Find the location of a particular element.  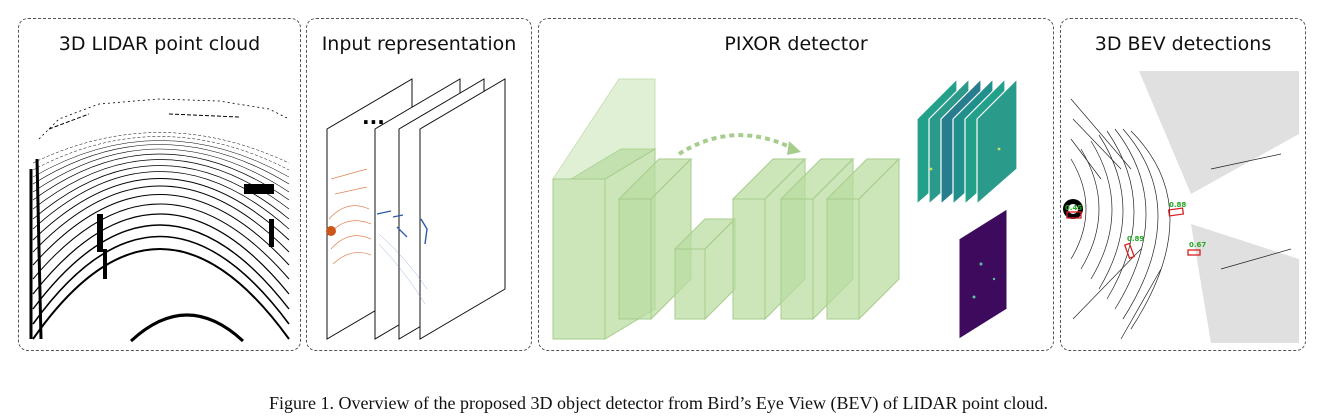

skip-connection-arrow is located at coordinates (736, 144).